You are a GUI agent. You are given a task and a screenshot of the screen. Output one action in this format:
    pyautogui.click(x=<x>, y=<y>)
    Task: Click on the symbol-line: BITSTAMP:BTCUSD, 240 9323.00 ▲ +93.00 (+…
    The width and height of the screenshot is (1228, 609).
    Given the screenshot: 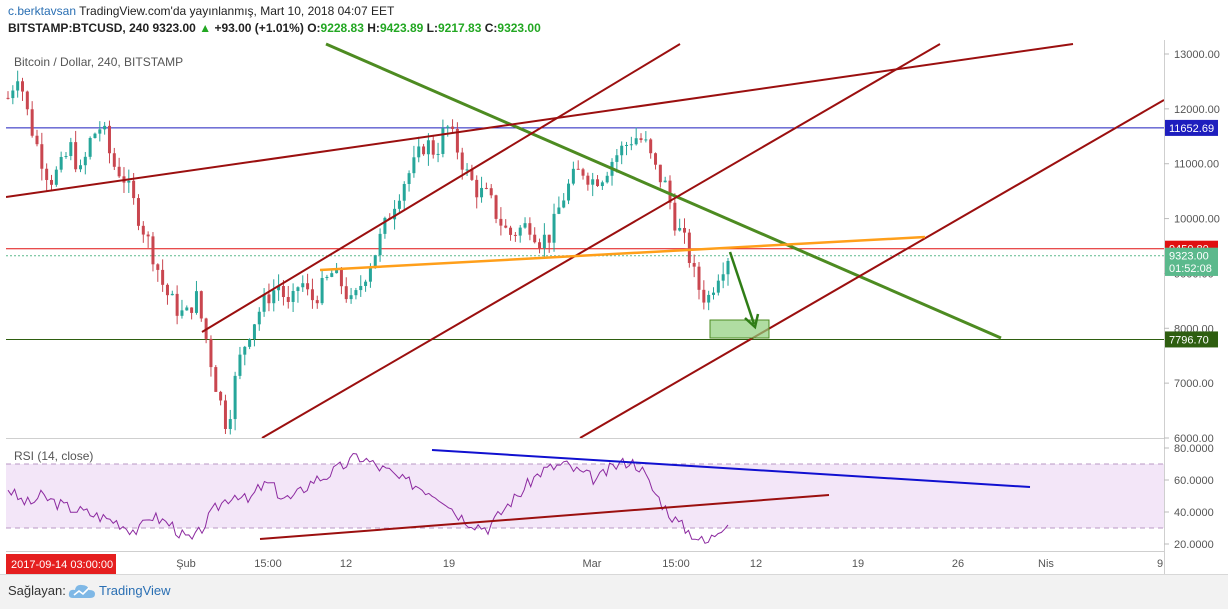 What is the action you would take?
    pyautogui.click(x=274, y=28)
    